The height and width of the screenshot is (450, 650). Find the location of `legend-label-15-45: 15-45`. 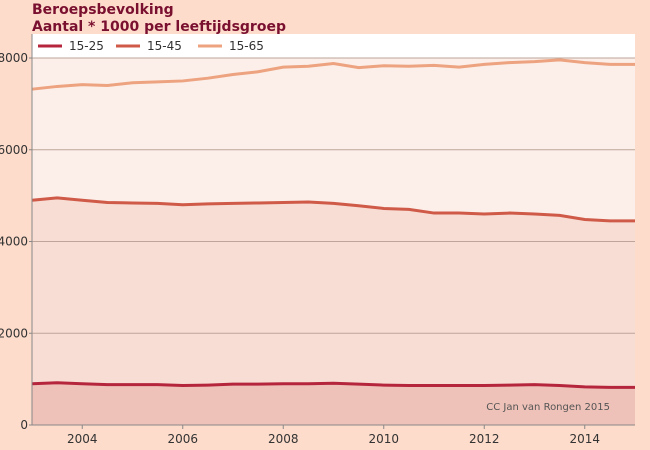

legend-label-15-45: 15-45 is located at coordinates (164, 46).